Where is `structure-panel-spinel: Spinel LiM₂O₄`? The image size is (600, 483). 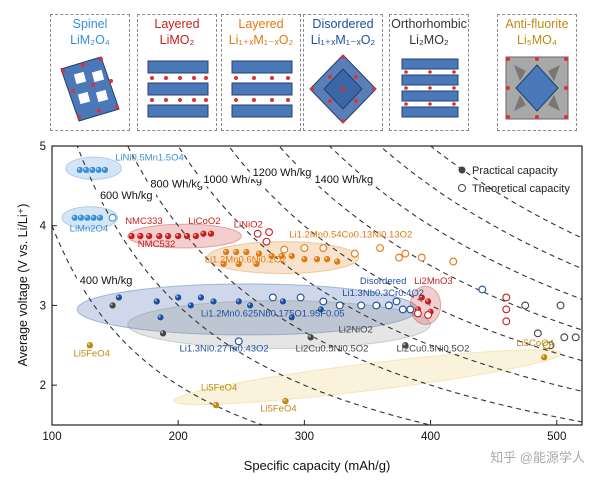 structure-panel-spinel: Spinel LiM₂O₄ is located at coordinates (90, 72).